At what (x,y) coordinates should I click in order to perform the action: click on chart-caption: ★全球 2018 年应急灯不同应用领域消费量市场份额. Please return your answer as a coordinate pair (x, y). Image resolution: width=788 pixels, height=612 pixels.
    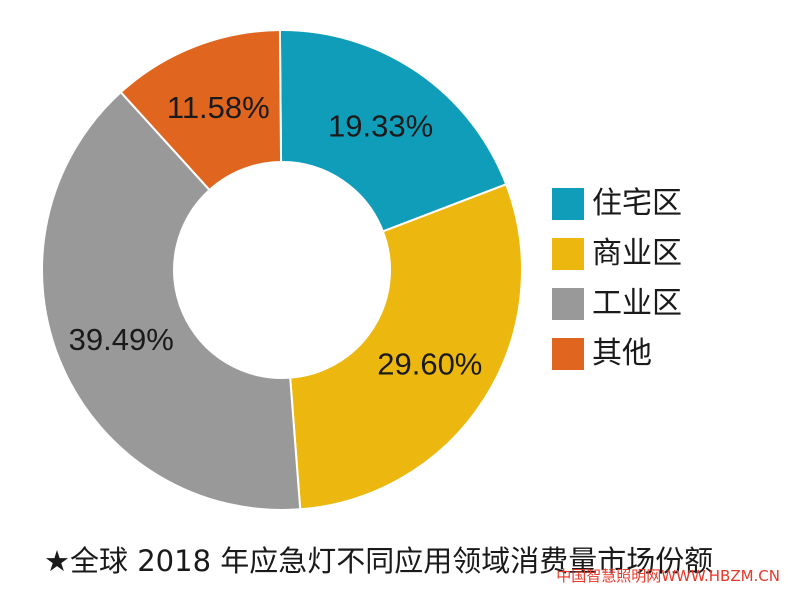
    Looking at the image, I should click on (379, 561).